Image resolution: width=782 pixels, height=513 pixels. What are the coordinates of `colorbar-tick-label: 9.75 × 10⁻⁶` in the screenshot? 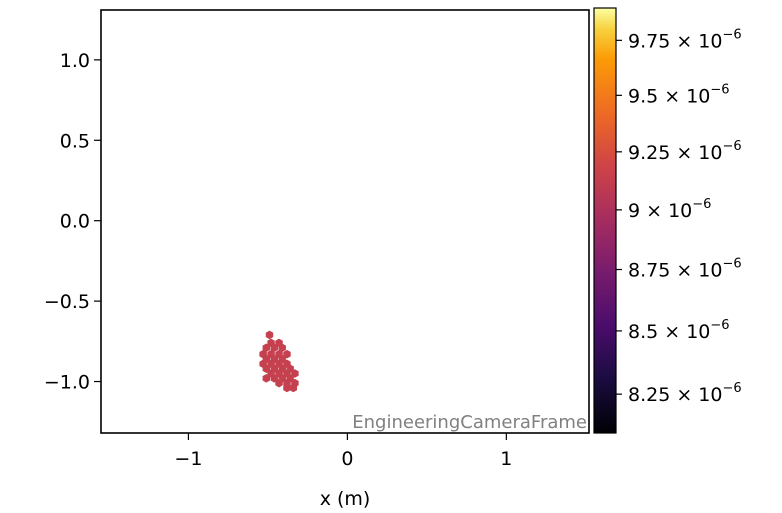 It's located at (685, 39).